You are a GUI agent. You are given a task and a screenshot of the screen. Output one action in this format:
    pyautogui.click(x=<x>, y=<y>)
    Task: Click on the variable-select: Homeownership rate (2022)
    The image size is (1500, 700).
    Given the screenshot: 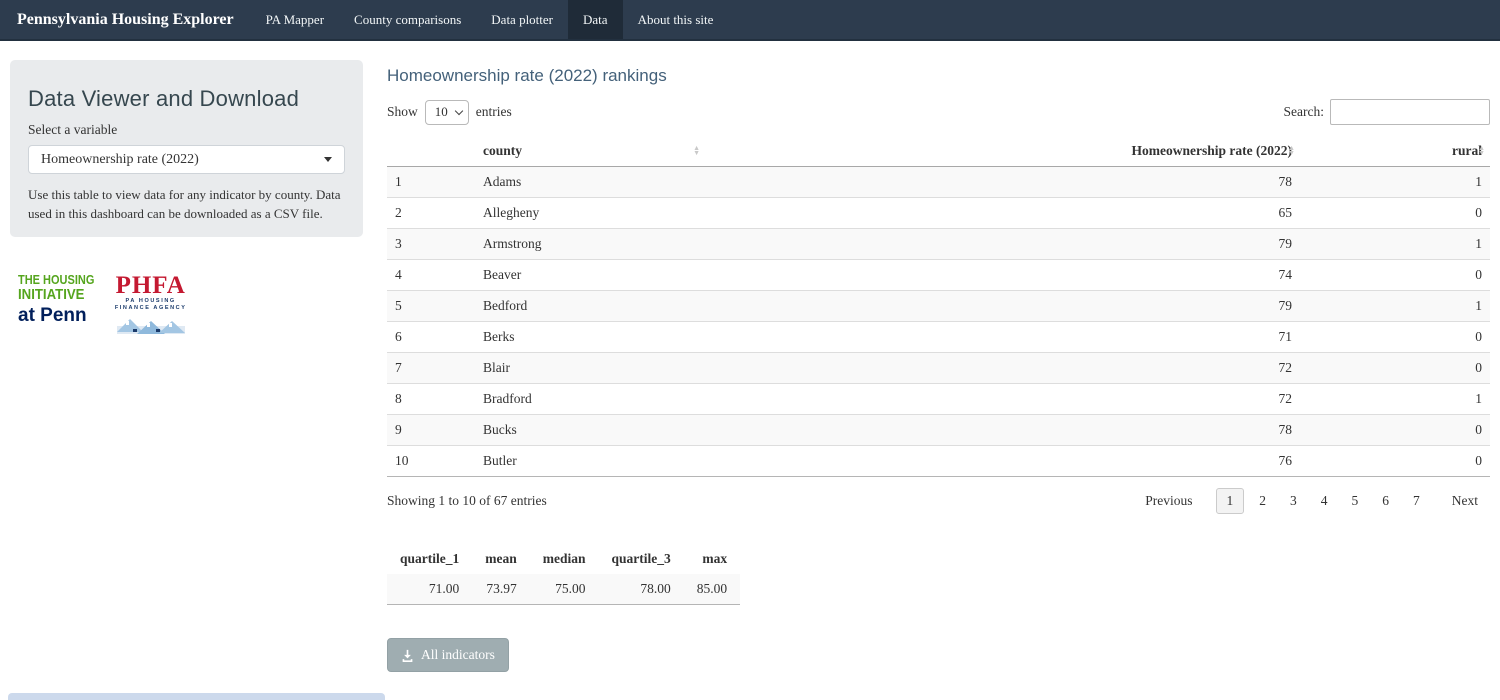 What is the action you would take?
    pyautogui.click(x=186, y=159)
    